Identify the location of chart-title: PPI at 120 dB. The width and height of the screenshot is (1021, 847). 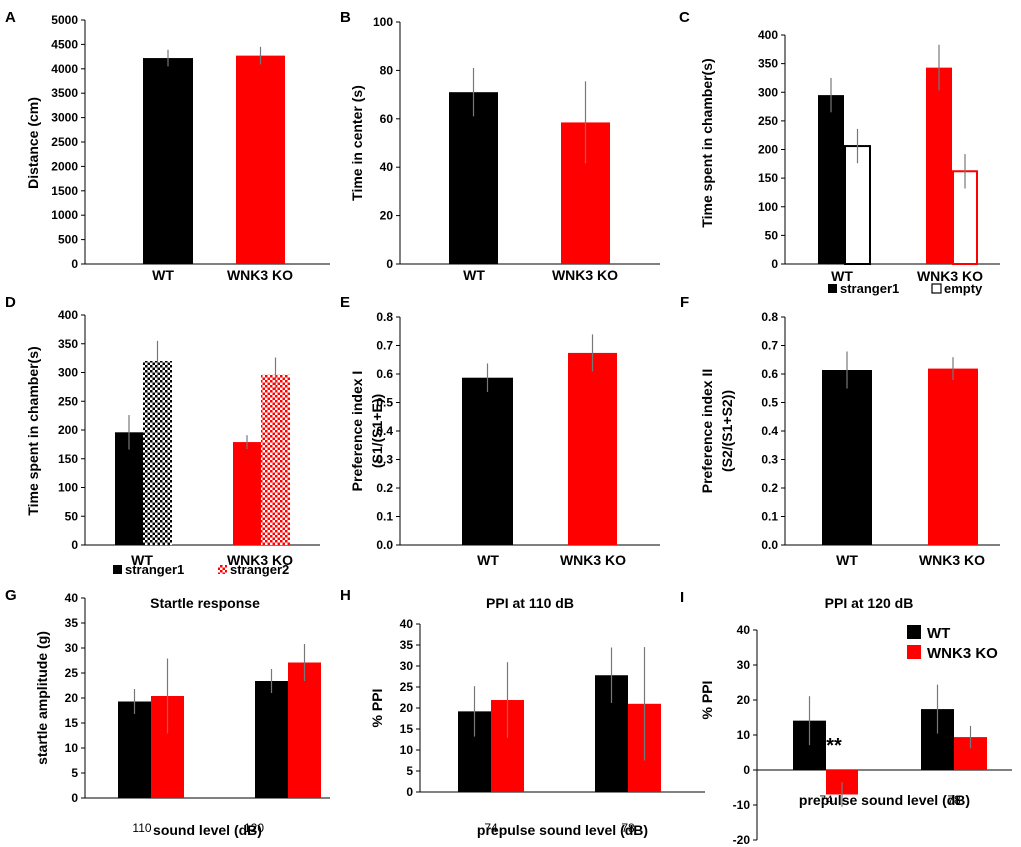
(869, 603).